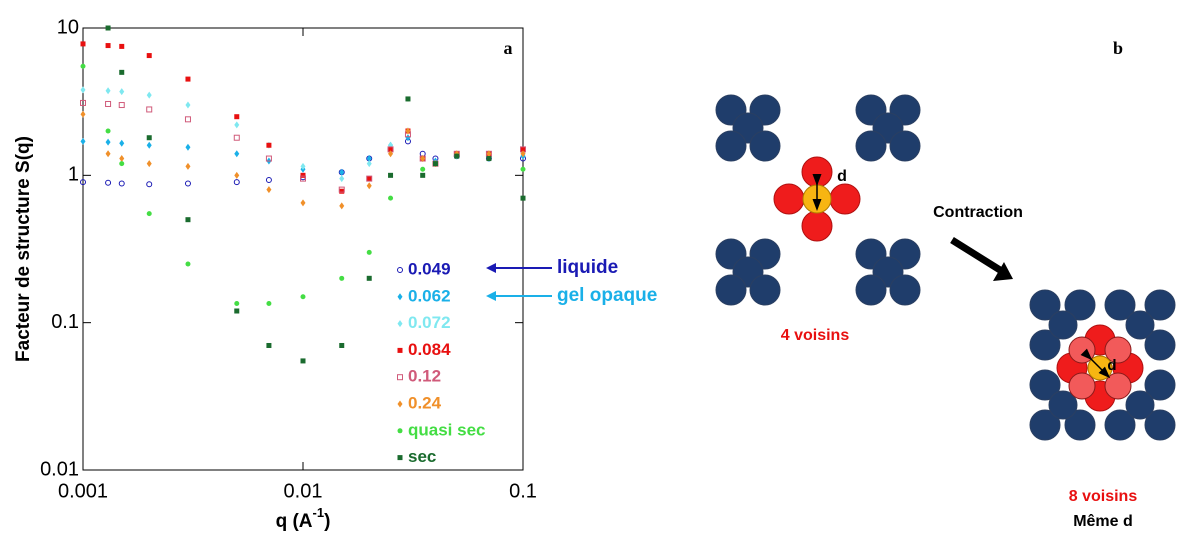  What do you see at coordinates (748, 128) in the screenshot?
I see `cluster` at bounding box center [748, 128].